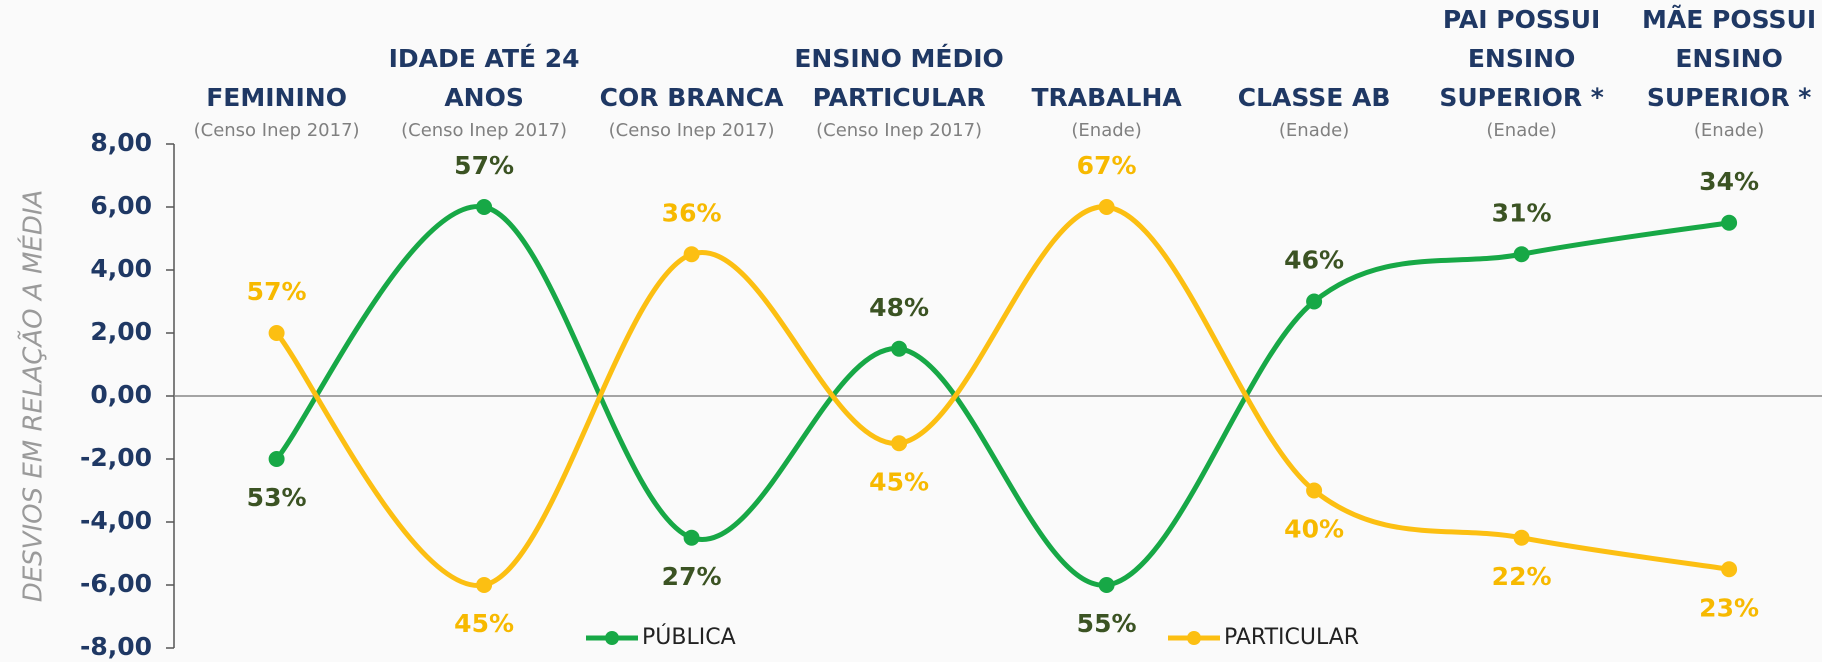  Describe the element at coordinates (692, 212) in the screenshot. I see `data-label: 36%` at that location.